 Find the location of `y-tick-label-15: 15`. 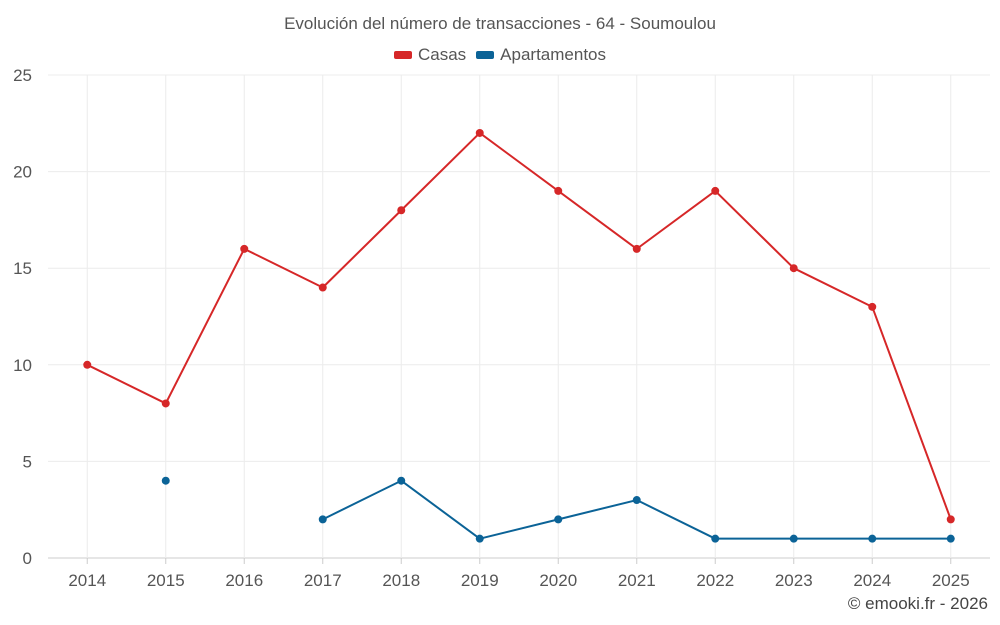

y-tick-label-15: 15 is located at coordinates (22, 268).